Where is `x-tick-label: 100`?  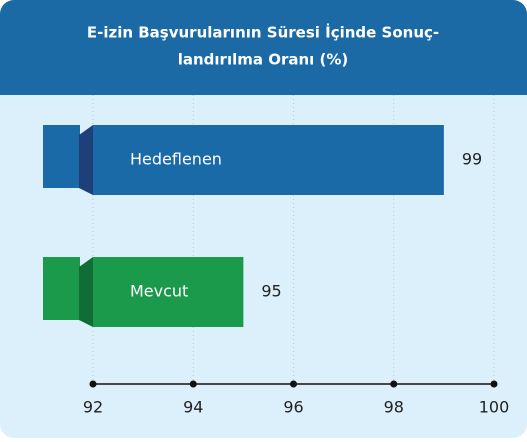
x-tick-label: 100 is located at coordinates (494, 407).